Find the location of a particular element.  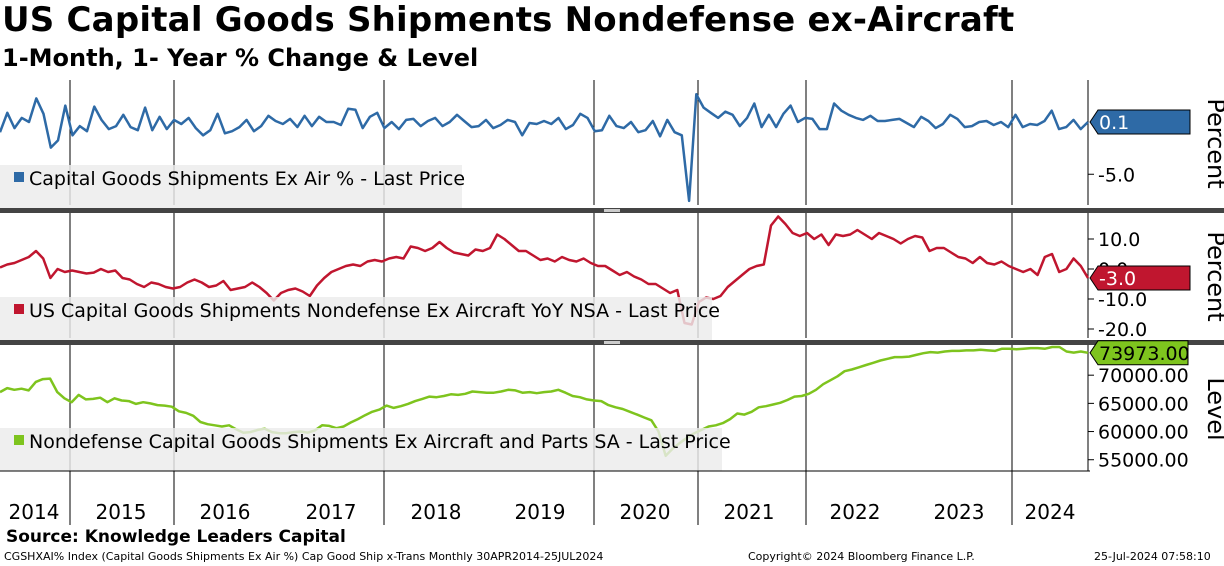

y-tick-label: -5.0 is located at coordinates (1116, 175).